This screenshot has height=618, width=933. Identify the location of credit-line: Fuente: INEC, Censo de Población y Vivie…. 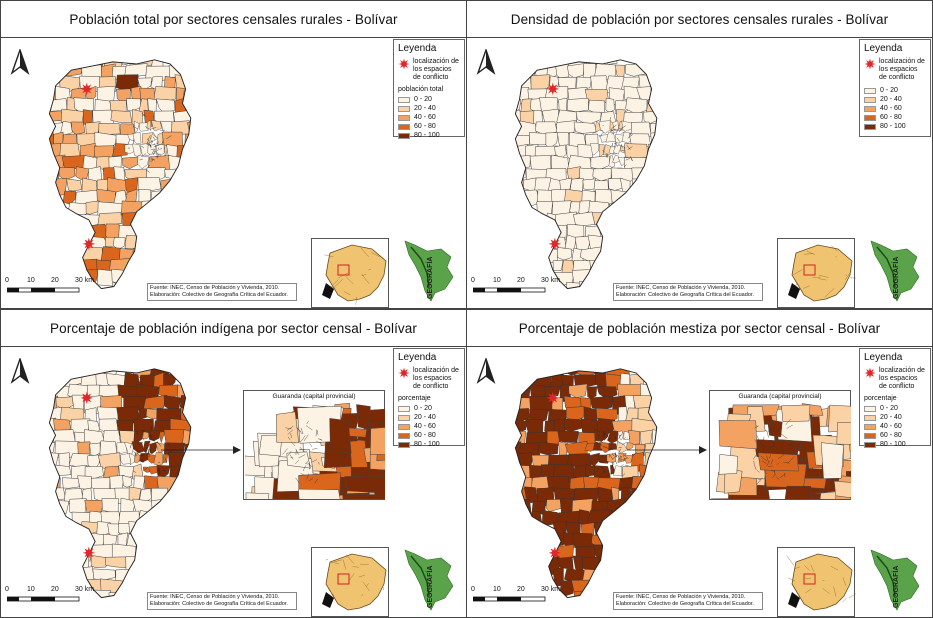
(681, 597).